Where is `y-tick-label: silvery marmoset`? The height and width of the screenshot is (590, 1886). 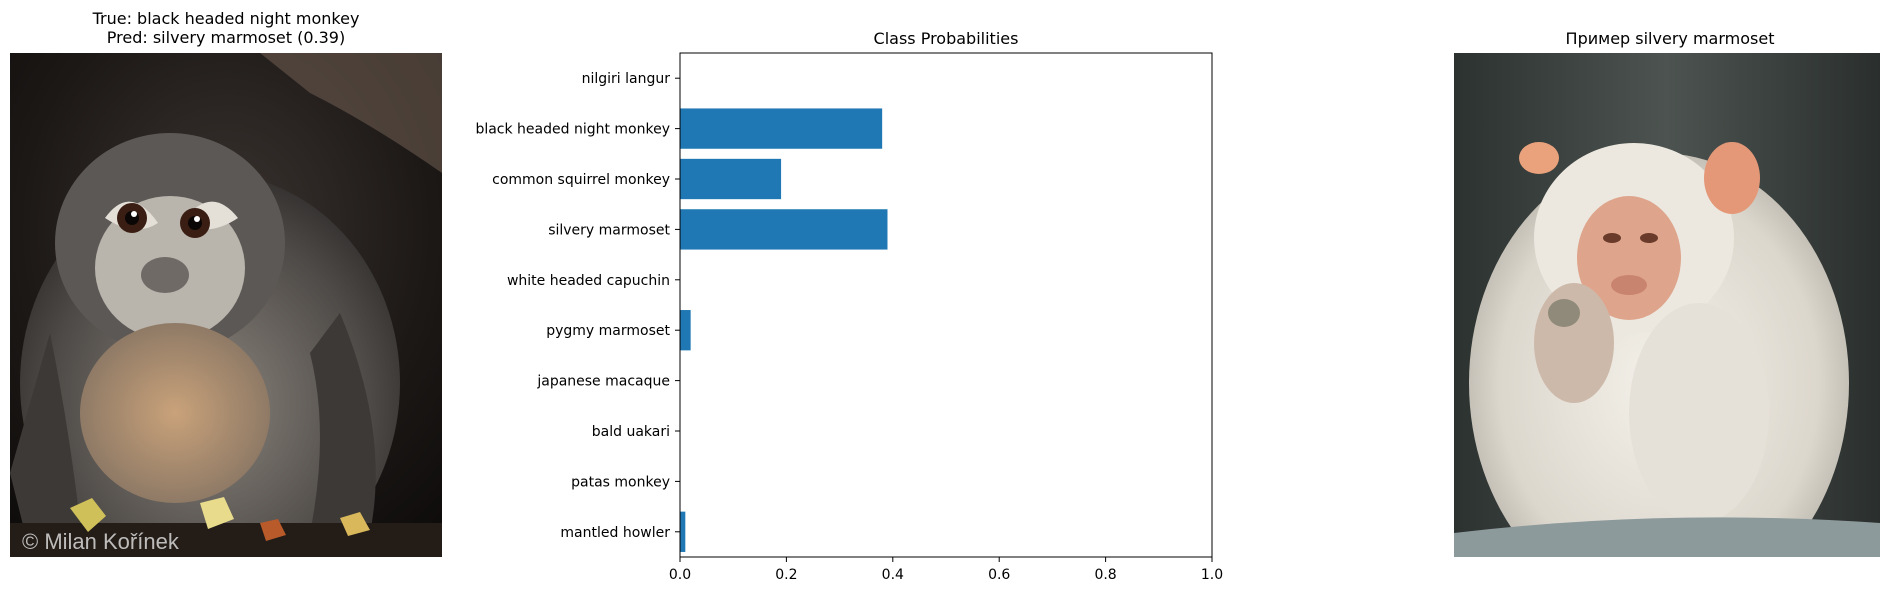 y-tick-label: silvery marmoset is located at coordinates (609, 230).